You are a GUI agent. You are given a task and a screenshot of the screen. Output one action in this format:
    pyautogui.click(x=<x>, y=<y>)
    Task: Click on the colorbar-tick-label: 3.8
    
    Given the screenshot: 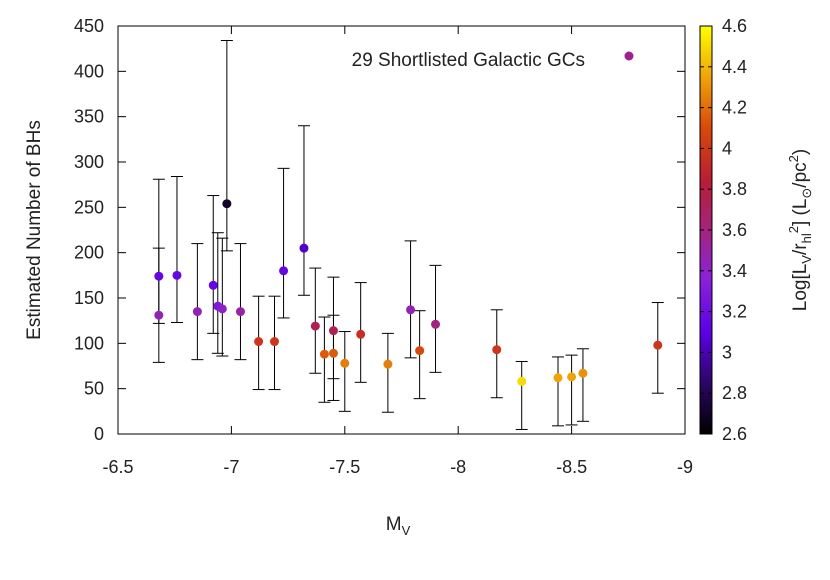 What is the action you would take?
    pyautogui.click(x=734, y=189)
    